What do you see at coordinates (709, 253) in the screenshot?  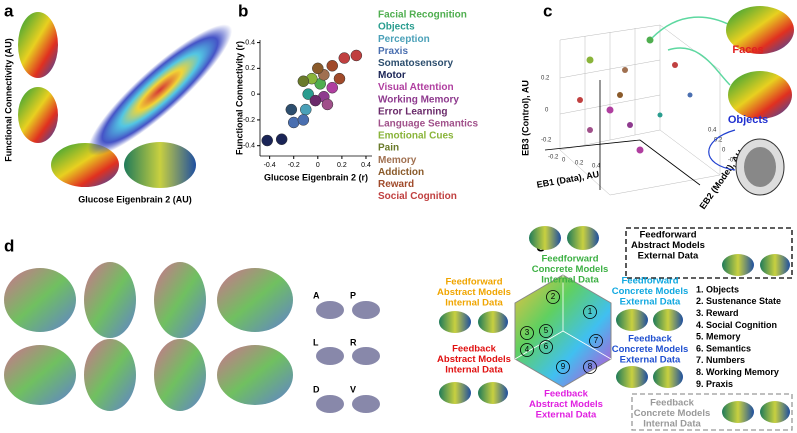 I see `dashed-box` at bounding box center [709, 253].